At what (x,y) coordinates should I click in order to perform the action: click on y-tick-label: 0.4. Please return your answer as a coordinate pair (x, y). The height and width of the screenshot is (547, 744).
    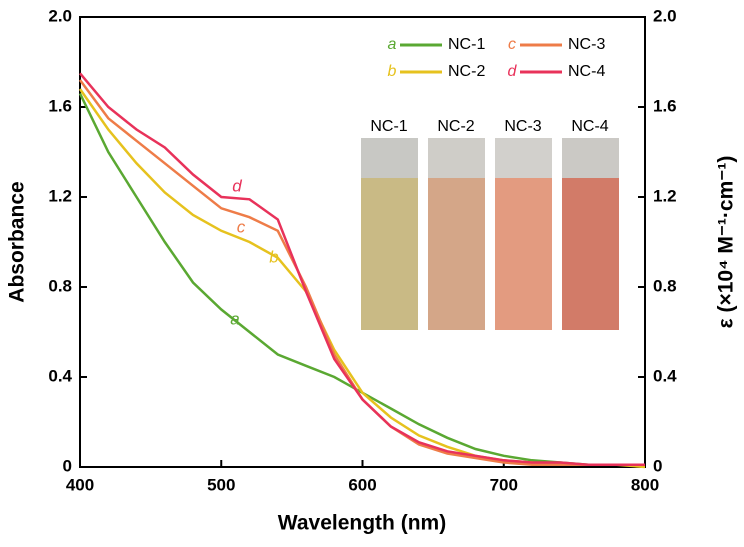
    Looking at the image, I should click on (60, 375).